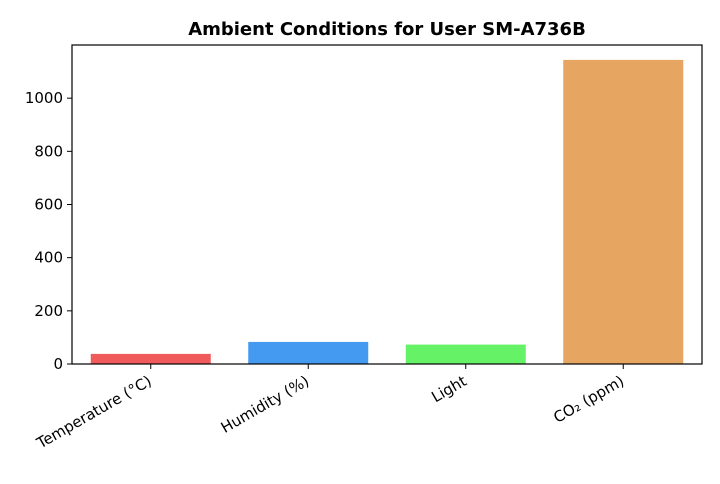 The image size is (720, 484). What do you see at coordinates (387, 29) in the screenshot?
I see `chart-title: Ambient Conditions for User SM-A736B` at bounding box center [387, 29].